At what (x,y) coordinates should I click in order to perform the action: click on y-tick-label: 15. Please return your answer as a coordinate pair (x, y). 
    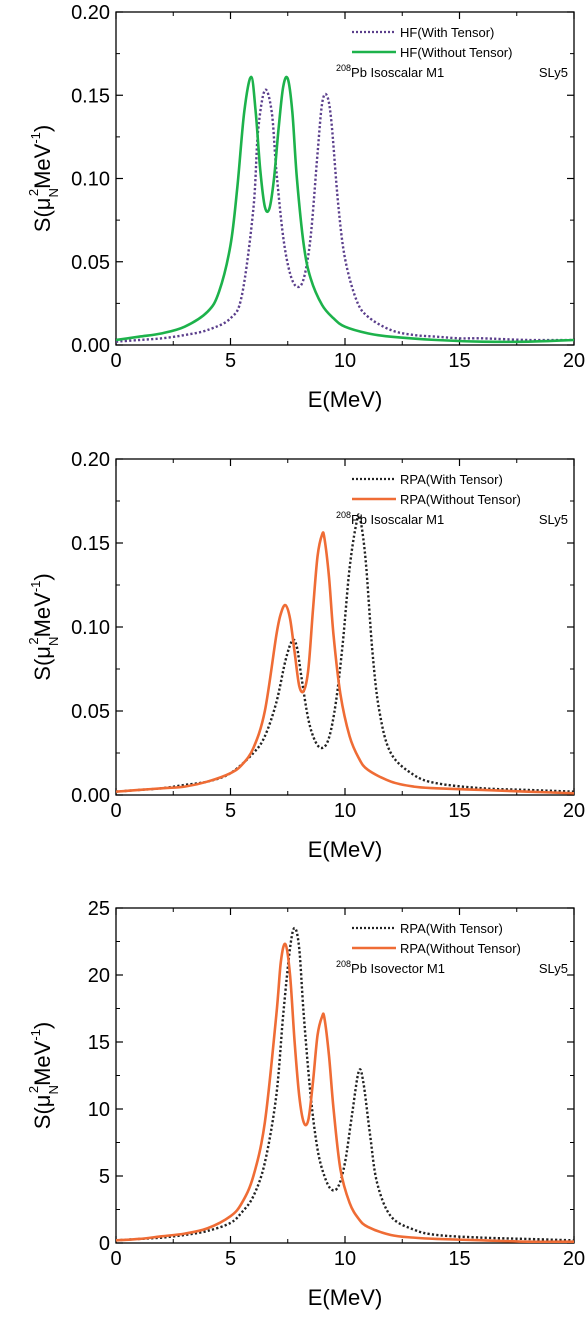
    Looking at the image, I should click on (99, 1043).